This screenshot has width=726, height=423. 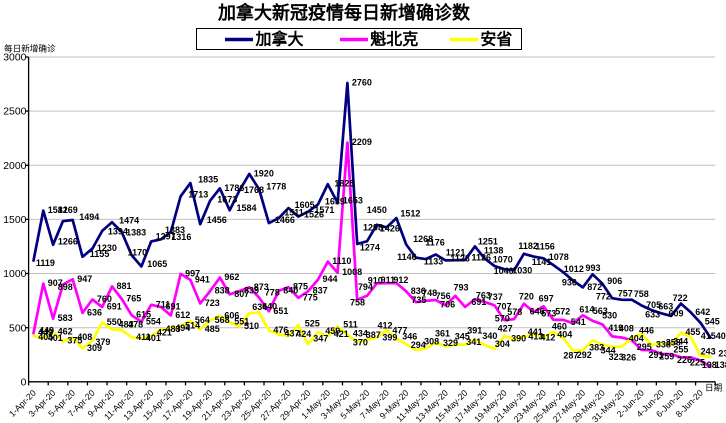 What do you see at coordinates (102, 342) in the screenshot?
I see `svg-text: 379` at bounding box center [102, 342].